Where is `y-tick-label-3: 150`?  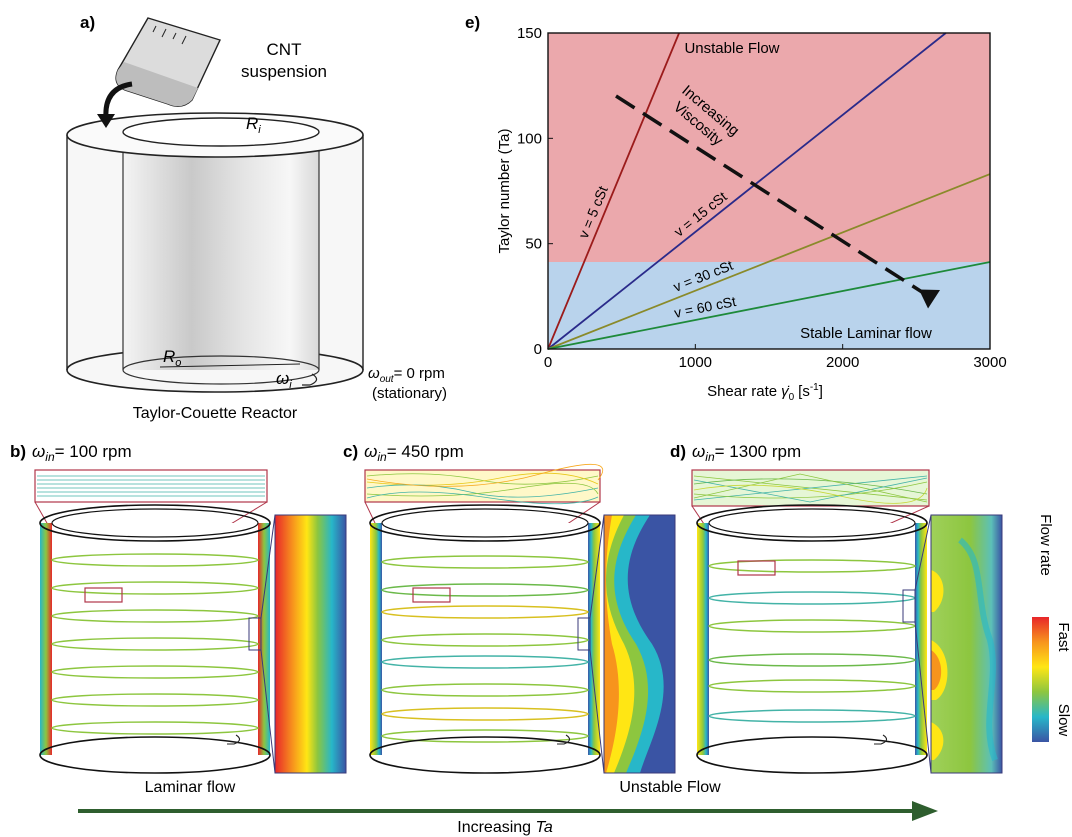 y-tick-label-3: 150 is located at coordinates (529, 33).